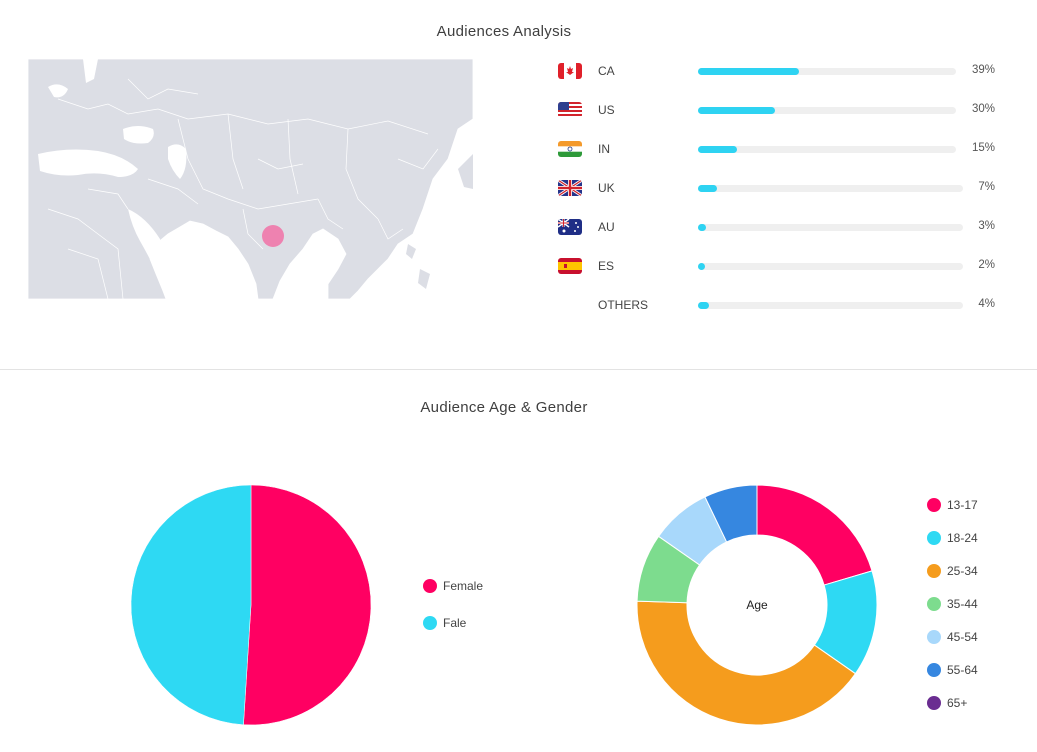 Image resolution: width=1037 pixels, height=752 pixels. I want to click on world-map-svg, so click(250, 179).